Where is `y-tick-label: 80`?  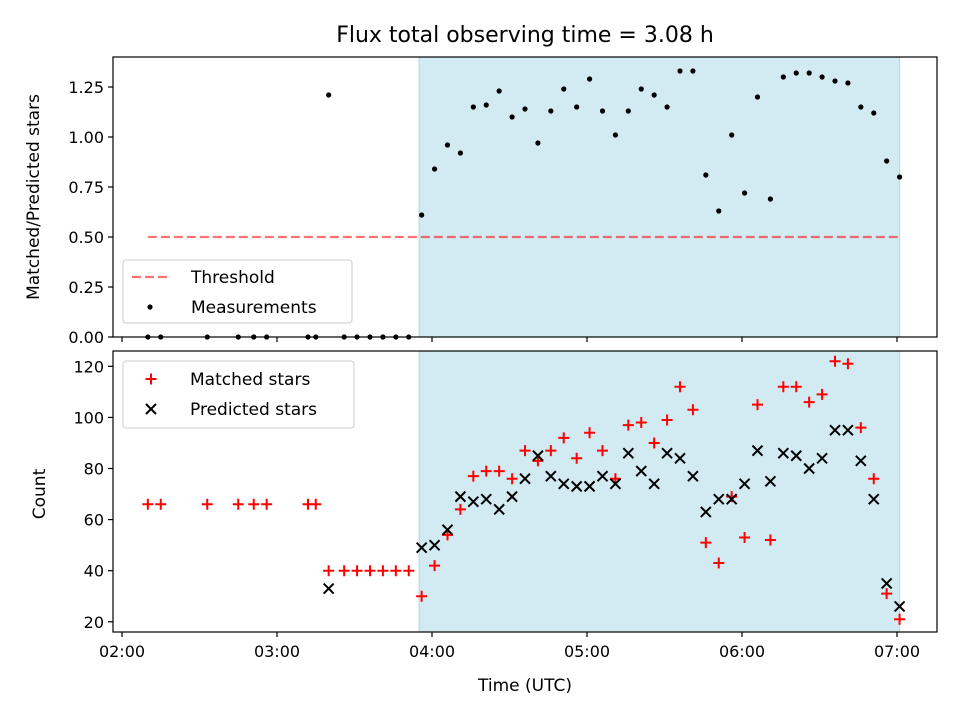
y-tick-label: 80 is located at coordinates (94, 469).